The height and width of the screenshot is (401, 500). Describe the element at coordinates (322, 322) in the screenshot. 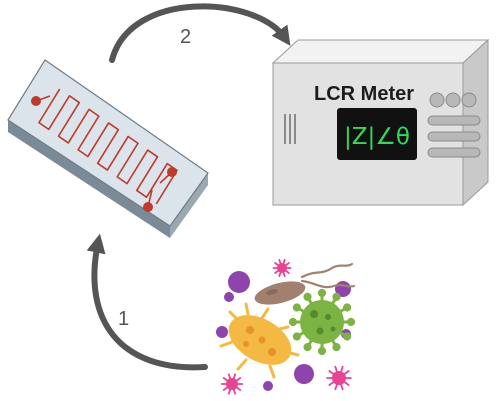

I see `green-virus` at that location.